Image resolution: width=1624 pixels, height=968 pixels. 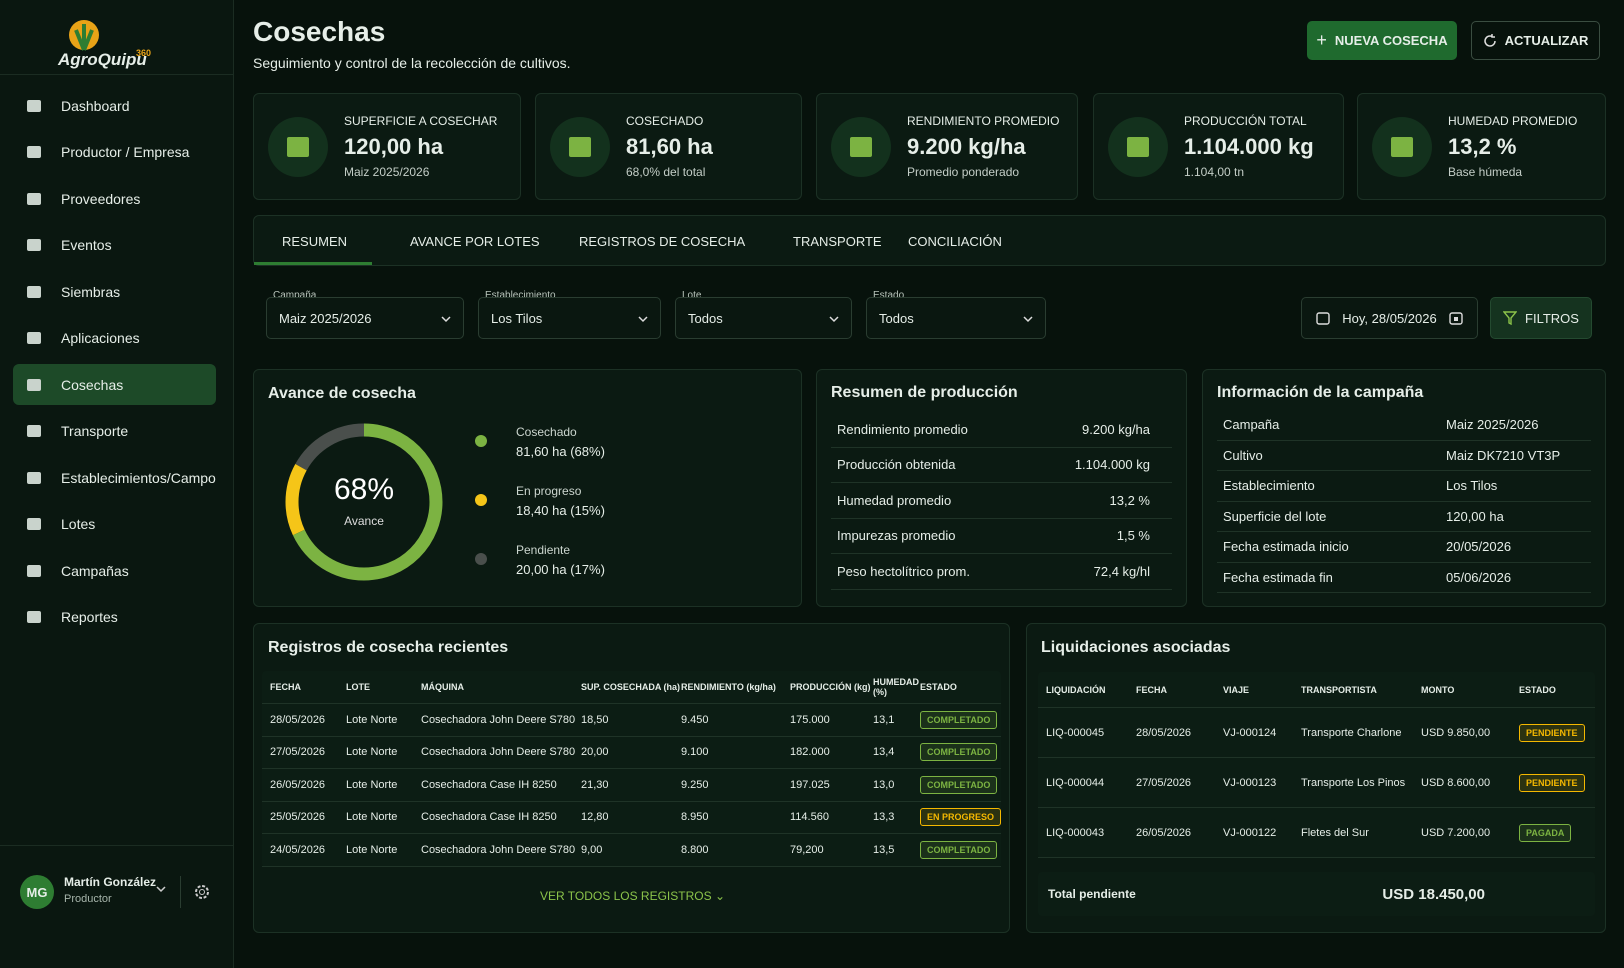 What do you see at coordinates (695, 752) in the screenshot?
I see `table-cell: 9.100` at bounding box center [695, 752].